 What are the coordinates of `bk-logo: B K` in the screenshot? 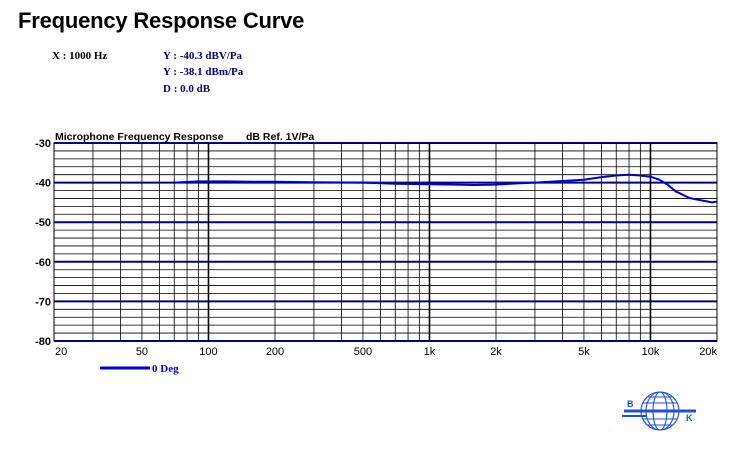 It's located at (659, 411).